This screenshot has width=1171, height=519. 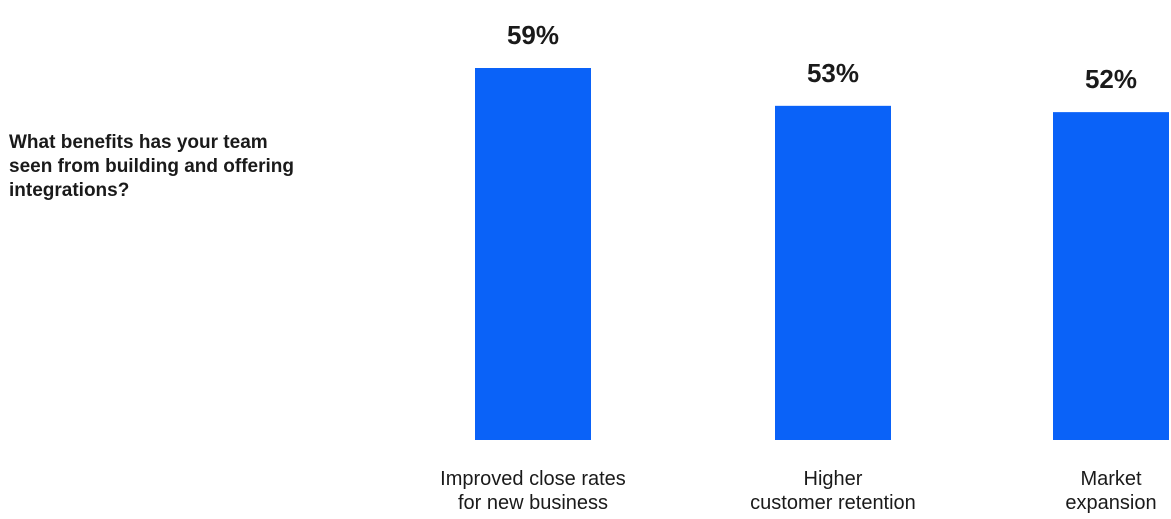 I want to click on category-label-1: Improved close rates for new business, so click(x=533, y=491).